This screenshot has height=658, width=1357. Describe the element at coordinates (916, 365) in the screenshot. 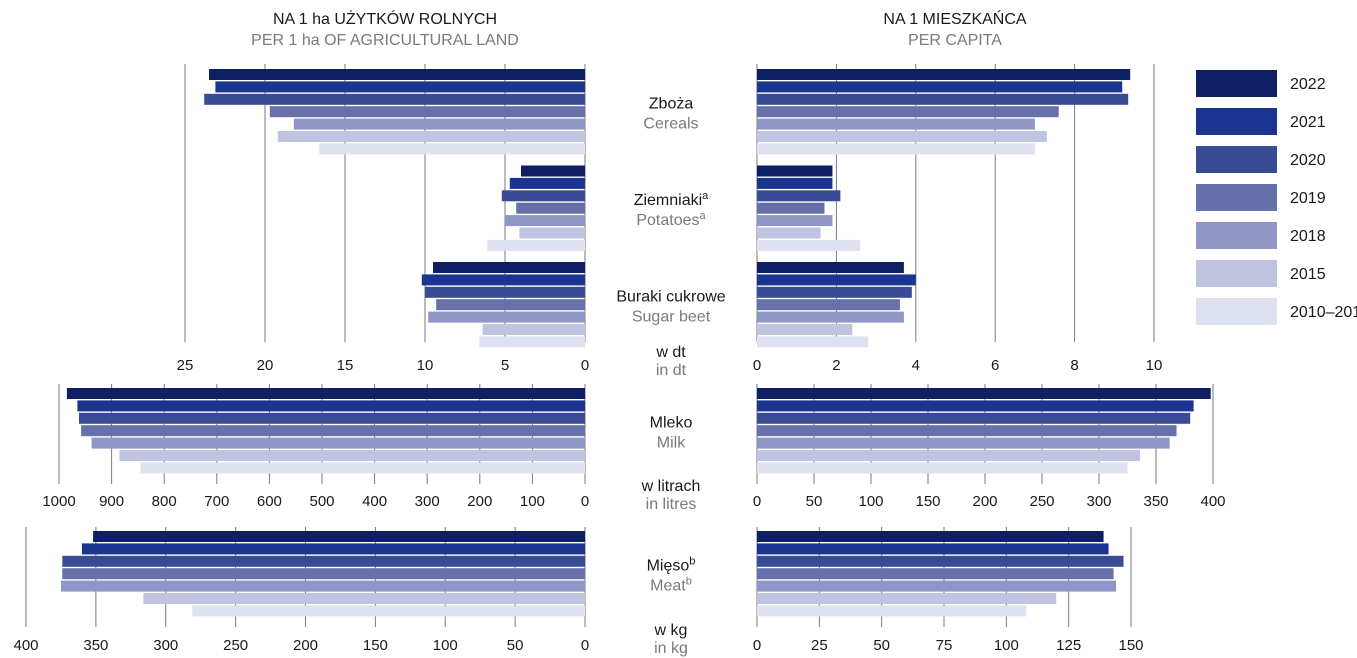

I see `tick-label-right: 4` at that location.